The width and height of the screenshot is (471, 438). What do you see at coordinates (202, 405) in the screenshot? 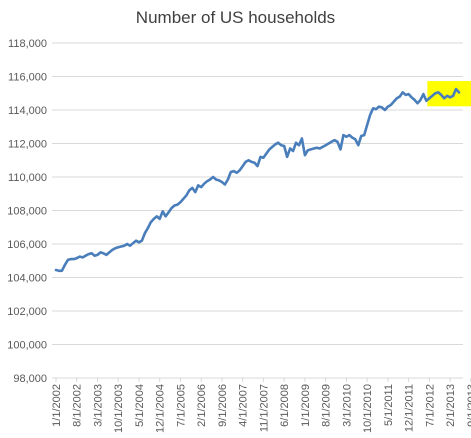
I see `x-tick-label: 2/1/2006` at bounding box center [202, 405].